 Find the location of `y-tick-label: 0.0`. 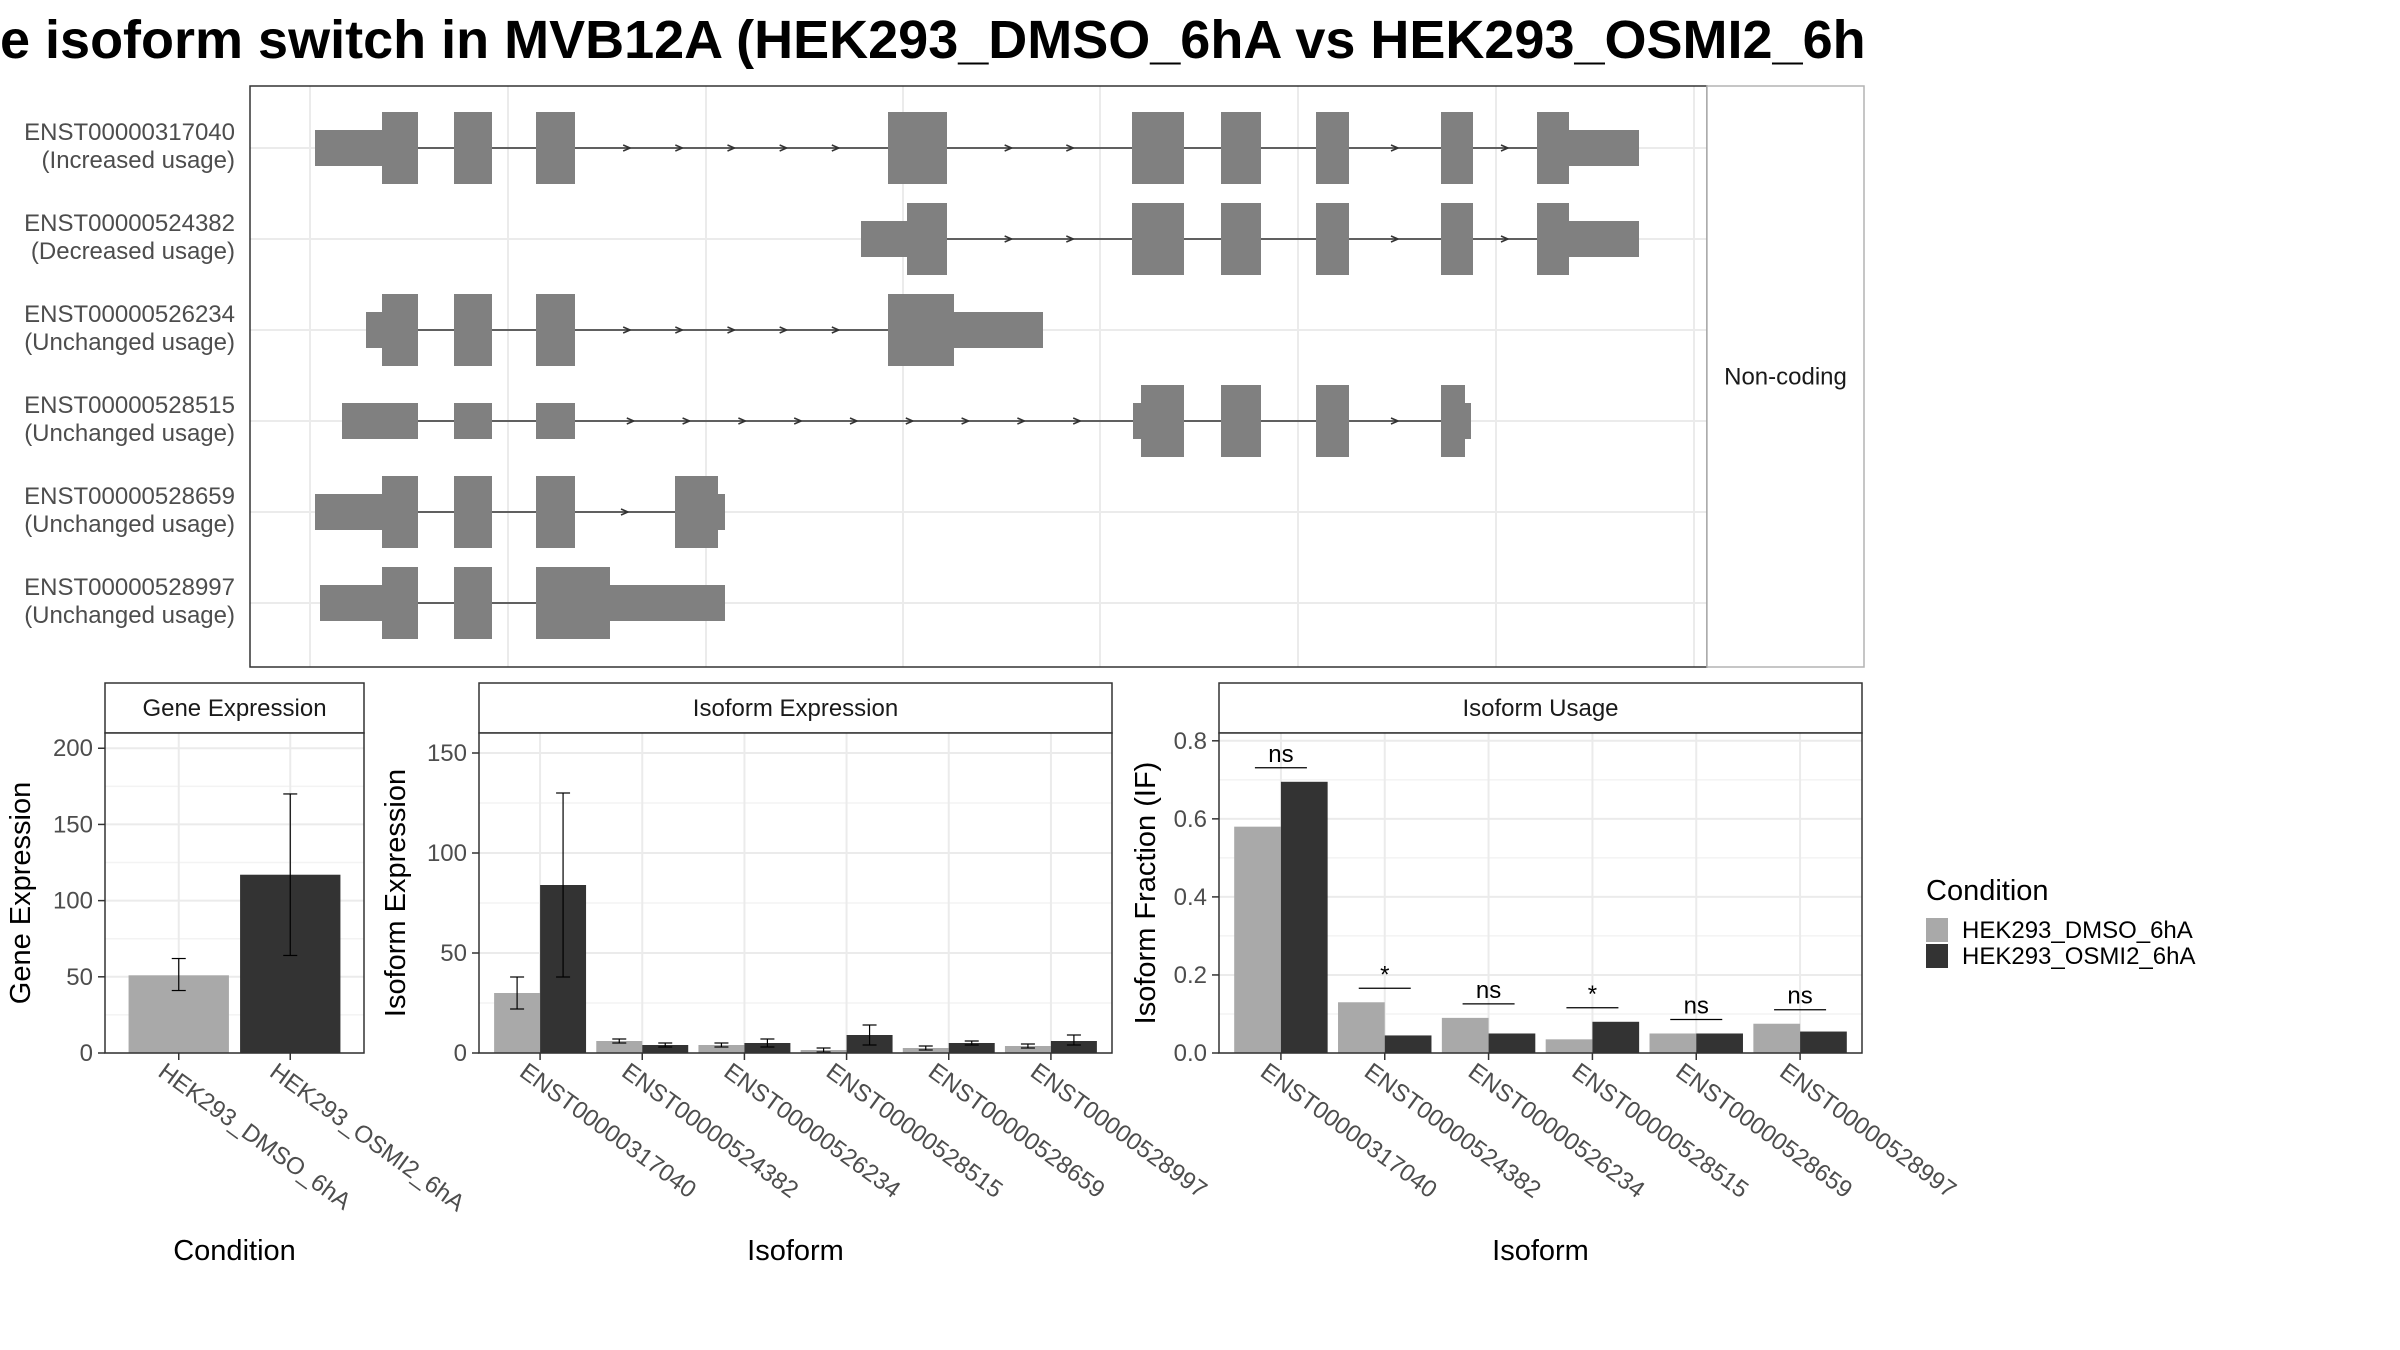

y-tick-label: 0.0 is located at coordinates (1190, 1053).